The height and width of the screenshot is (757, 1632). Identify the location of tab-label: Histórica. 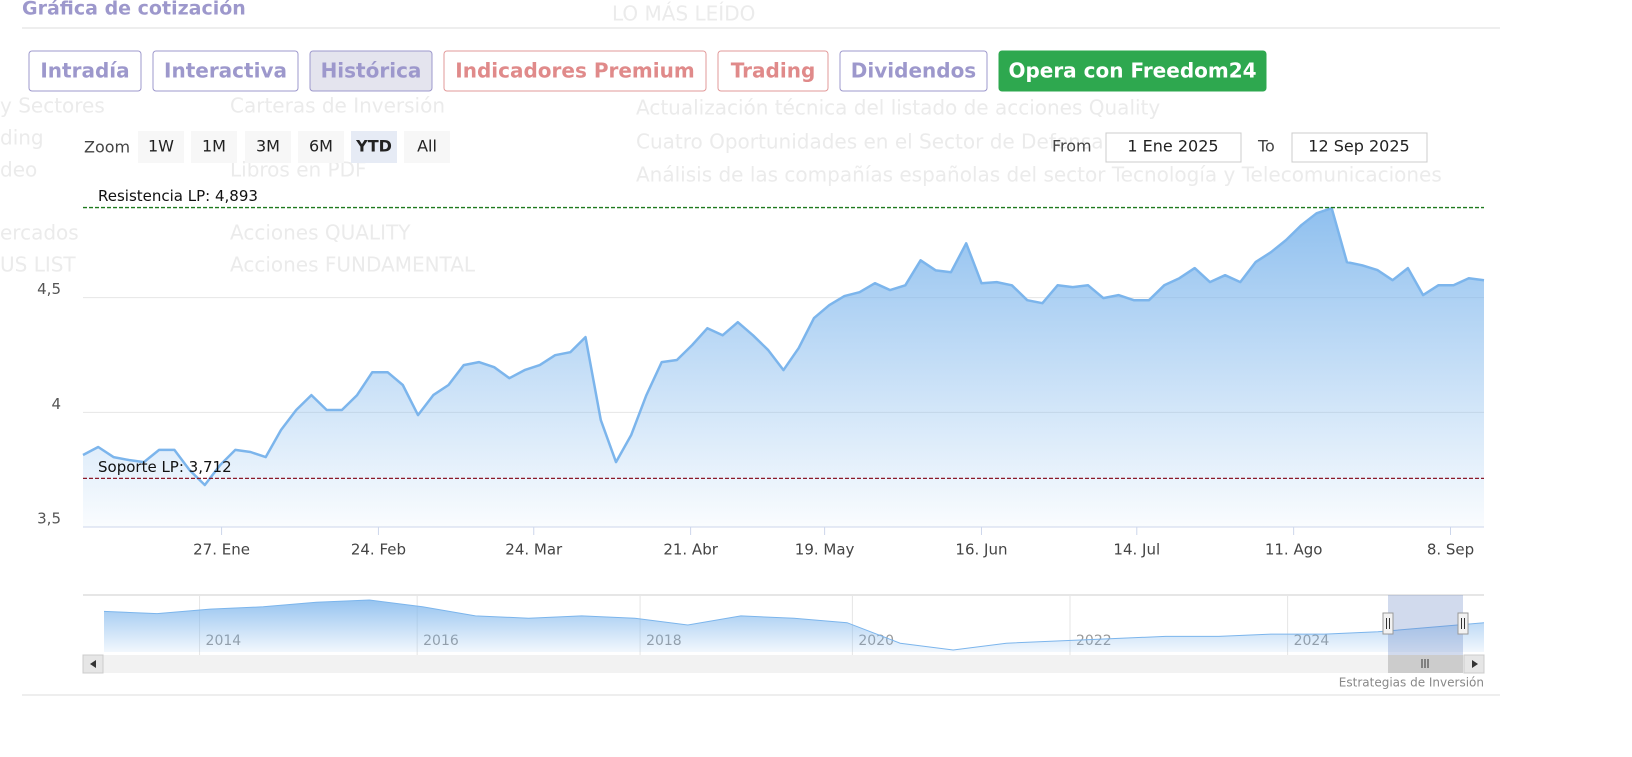
(371, 71).